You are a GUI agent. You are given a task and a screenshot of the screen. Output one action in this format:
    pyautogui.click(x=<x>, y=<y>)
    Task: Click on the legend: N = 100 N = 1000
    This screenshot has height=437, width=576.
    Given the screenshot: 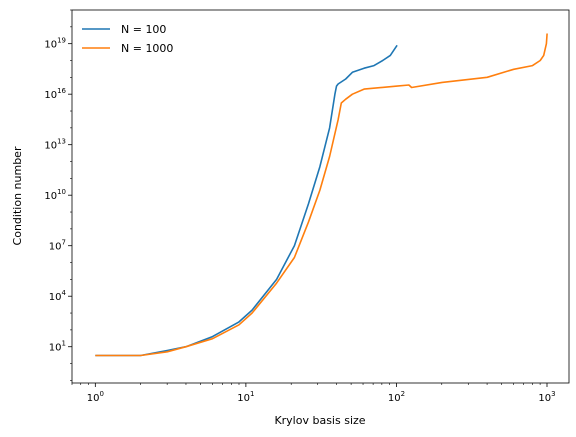 What is the action you would take?
    pyautogui.click(x=127, y=39)
    